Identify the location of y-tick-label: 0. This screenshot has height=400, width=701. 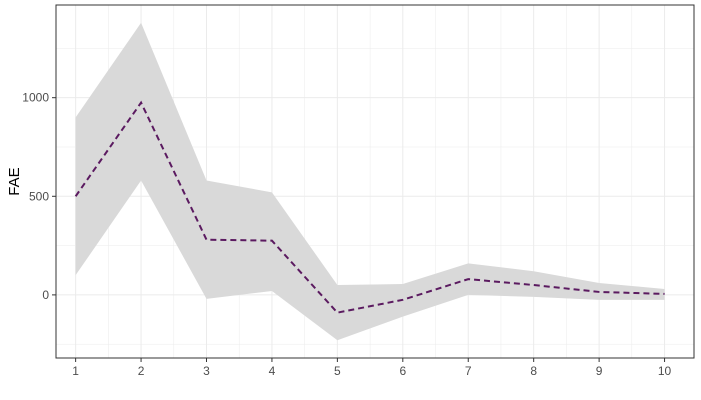
(45, 295).